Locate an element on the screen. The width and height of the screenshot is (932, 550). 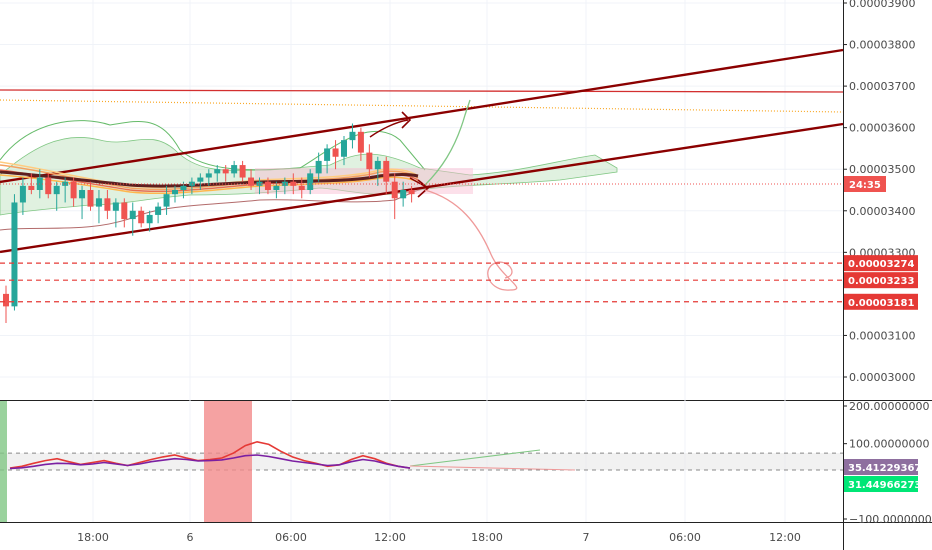
osc-tick-label: −100.00000000 is located at coordinates (890, 519).